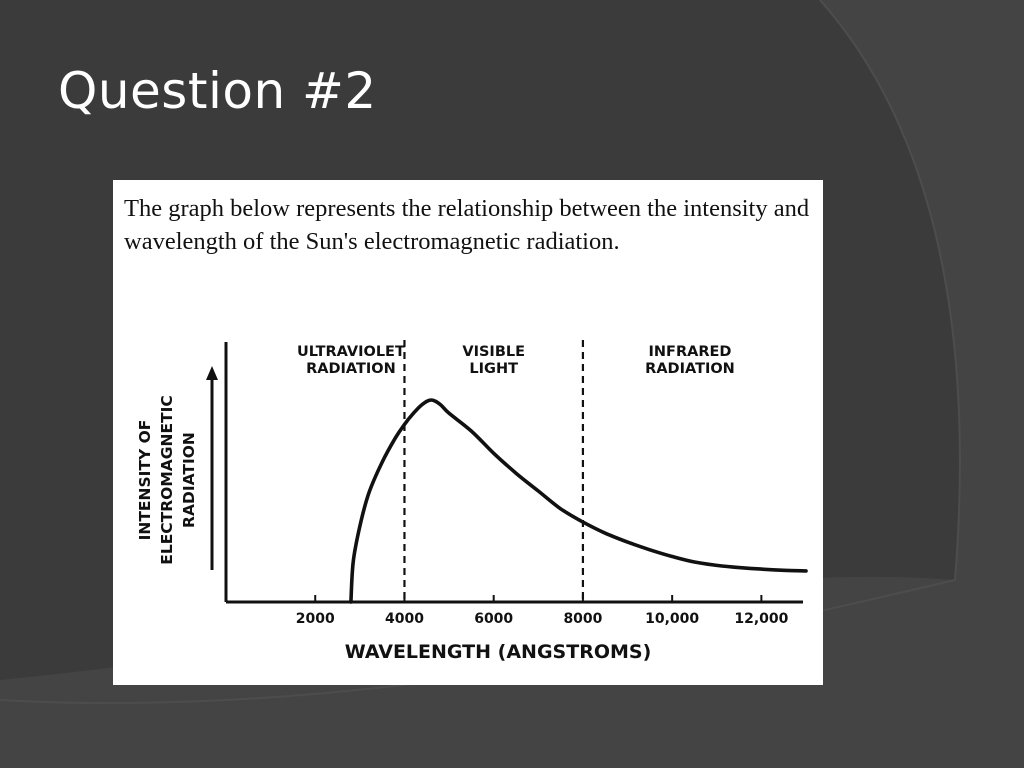 The width and height of the screenshot is (1024, 768). Describe the element at coordinates (690, 352) in the screenshot. I see `region-label: INFRARED` at that location.